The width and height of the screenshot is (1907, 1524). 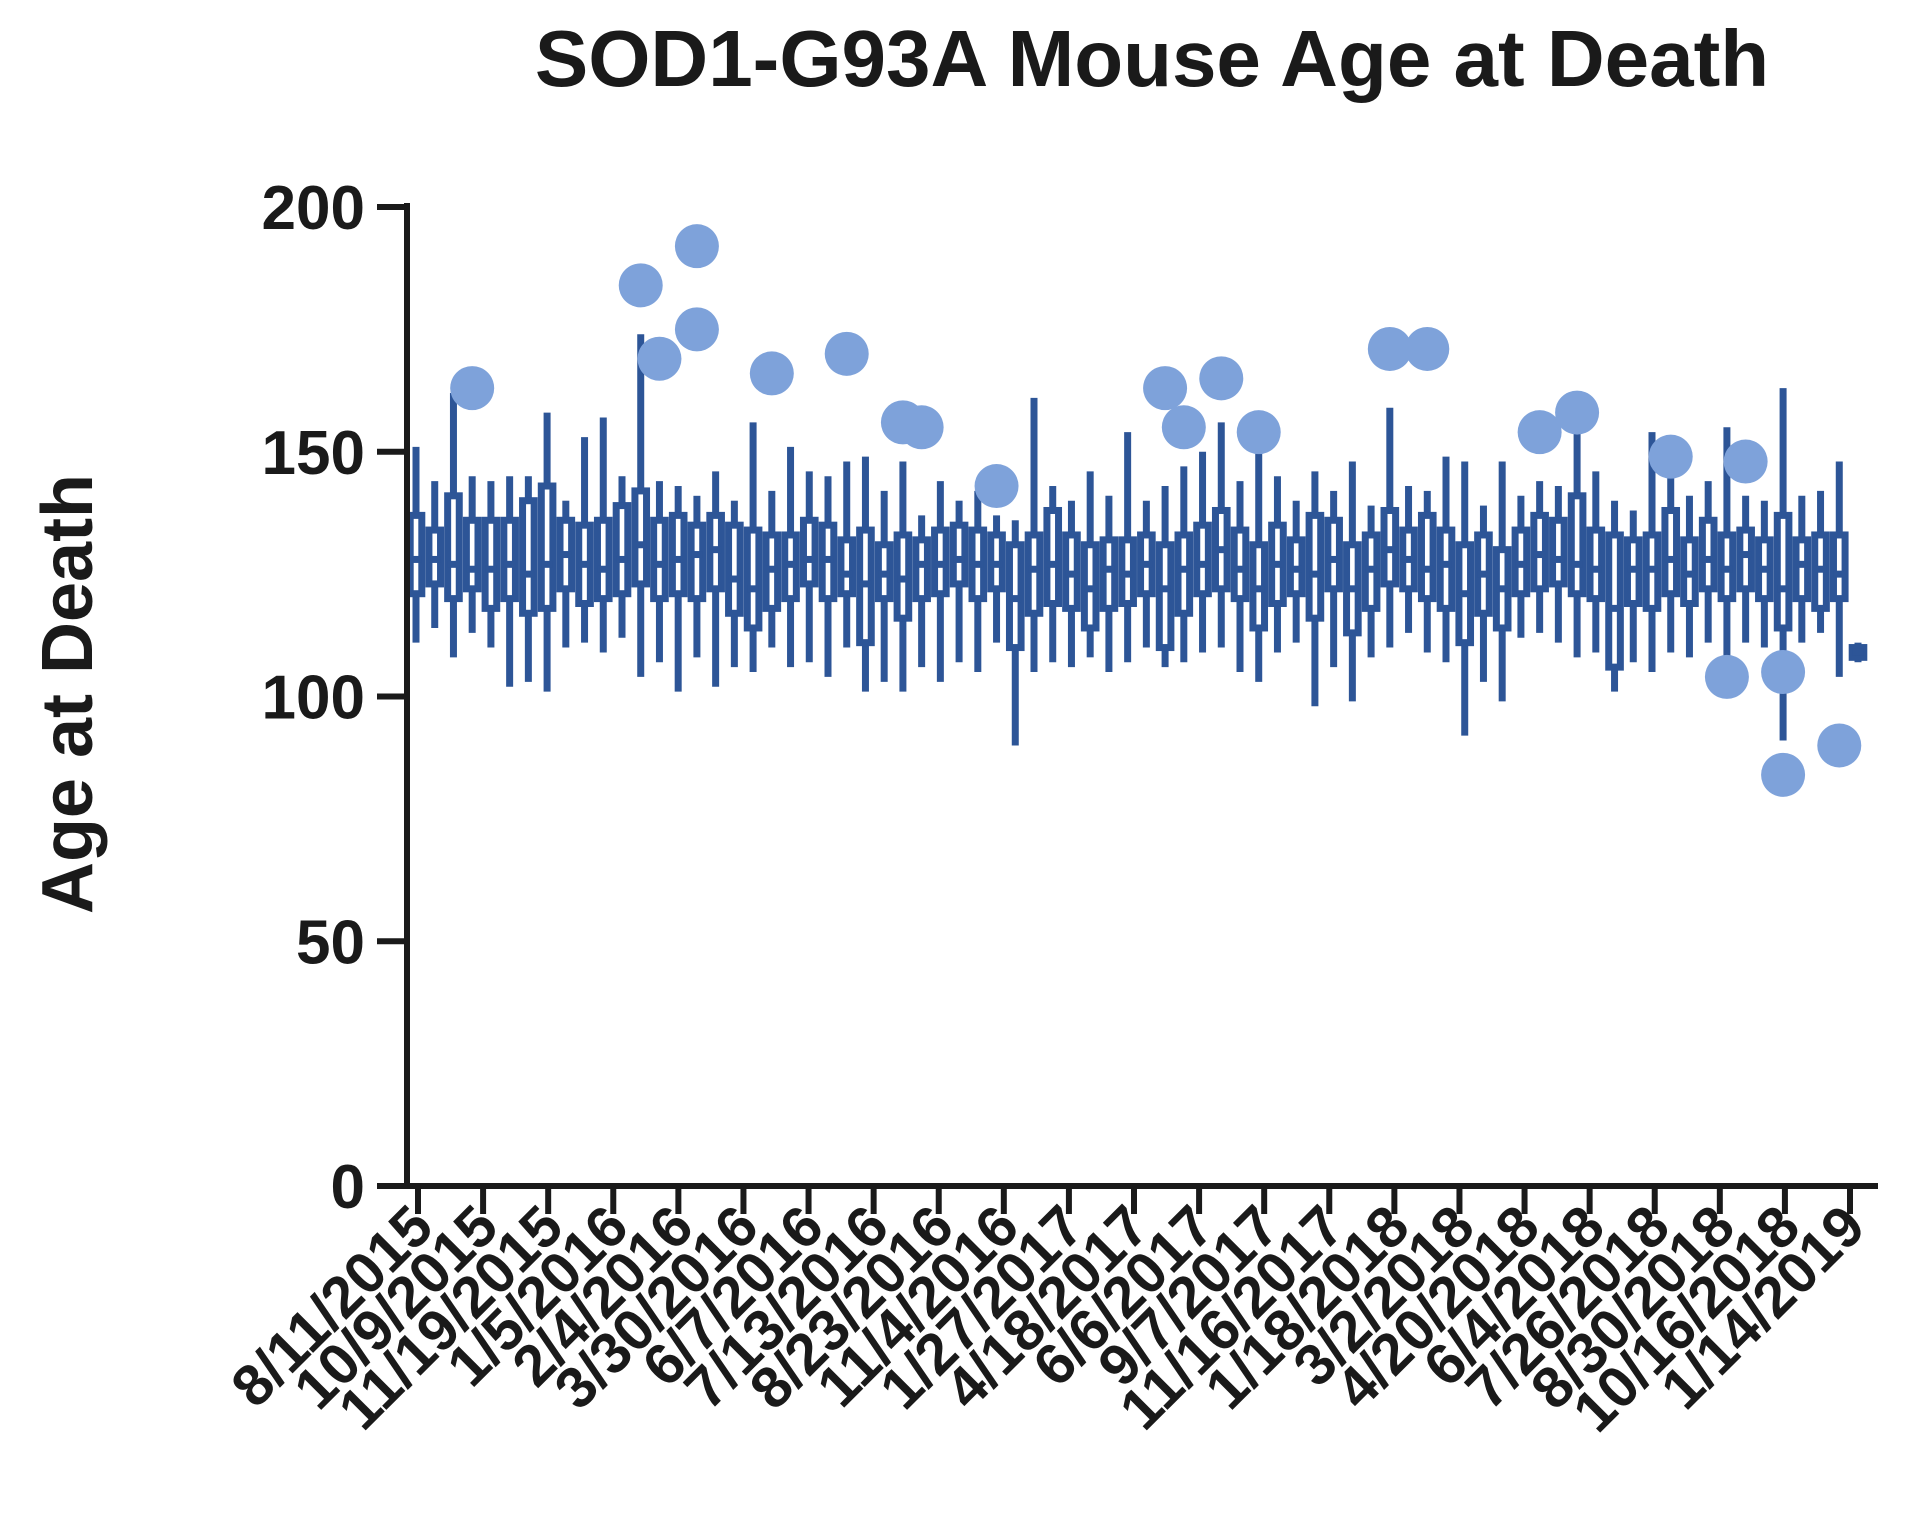 I want to click on y-axis: 0 50 100 150 200, so click(x=336, y=698).